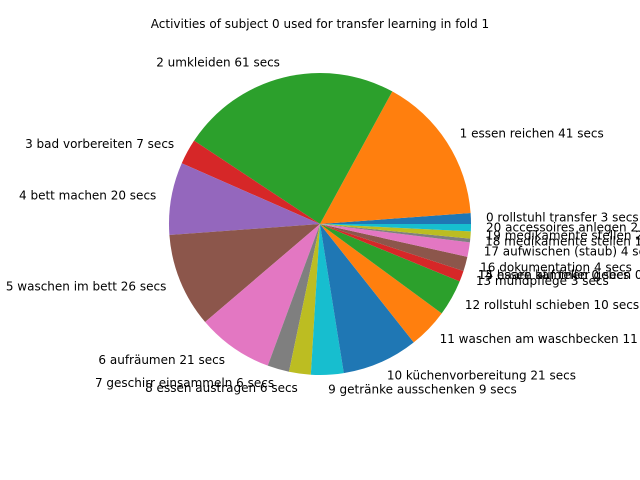  What do you see at coordinates (221, 388) in the screenshot?
I see `pie-label-8: 8 essen austragen 6 secs` at bounding box center [221, 388].